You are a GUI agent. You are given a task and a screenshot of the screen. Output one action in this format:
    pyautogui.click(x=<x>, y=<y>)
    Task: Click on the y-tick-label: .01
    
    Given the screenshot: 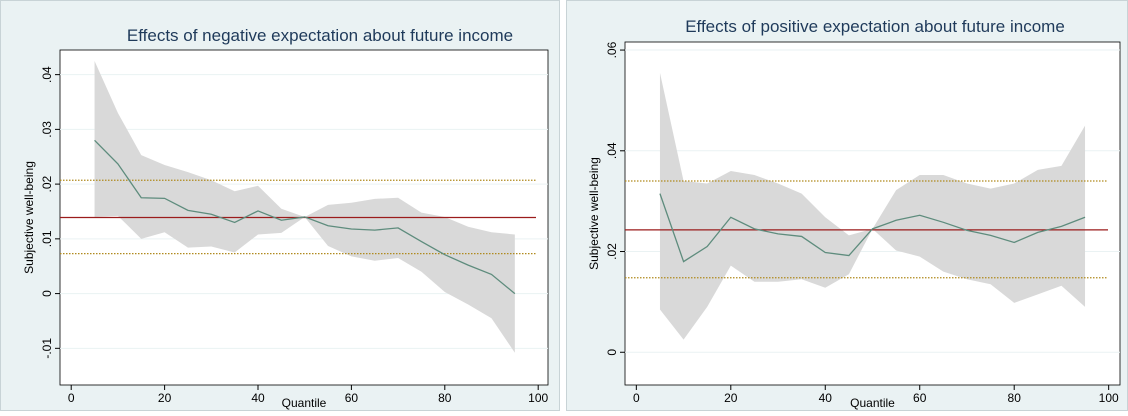 What is the action you would take?
    pyautogui.click(x=47, y=238)
    